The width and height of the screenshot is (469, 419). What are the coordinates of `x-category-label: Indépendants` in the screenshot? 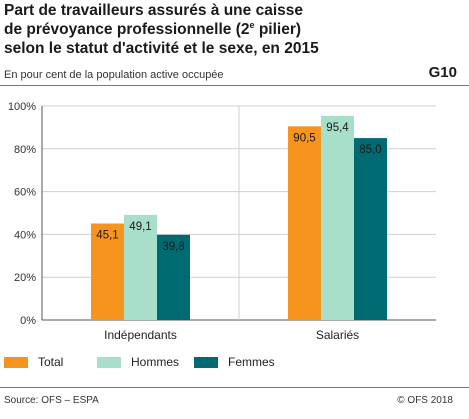 It's located at (140, 335).